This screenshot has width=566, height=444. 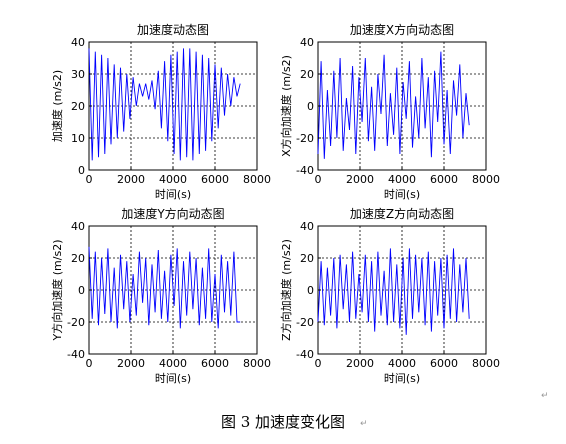 I want to click on chart-title: 加速度X方向动态图, so click(x=402, y=29).